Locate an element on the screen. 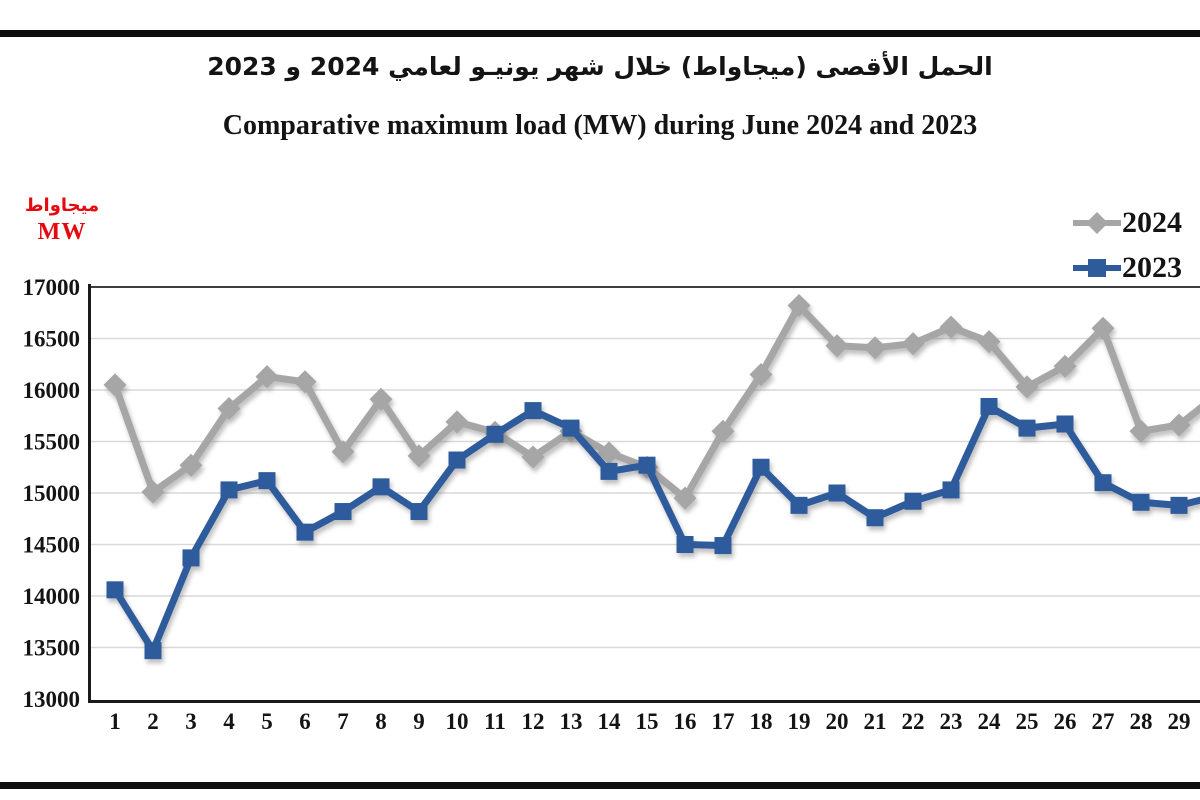 The image size is (1200, 800). top-horizontal-rule is located at coordinates (600, 33).